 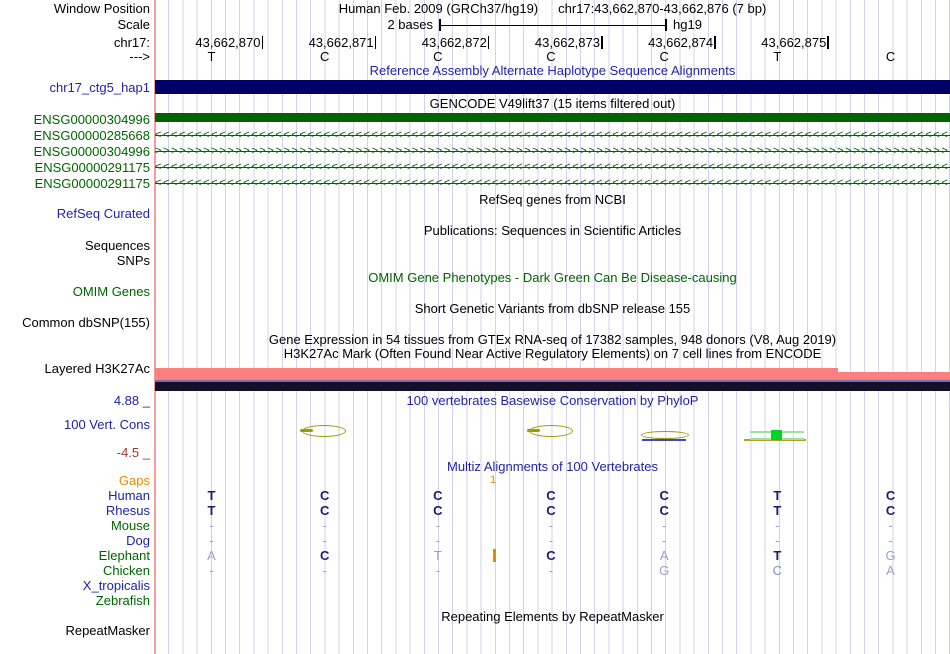 I want to click on phylop-track-label: 100 Vert. Cons, so click(x=107, y=424).